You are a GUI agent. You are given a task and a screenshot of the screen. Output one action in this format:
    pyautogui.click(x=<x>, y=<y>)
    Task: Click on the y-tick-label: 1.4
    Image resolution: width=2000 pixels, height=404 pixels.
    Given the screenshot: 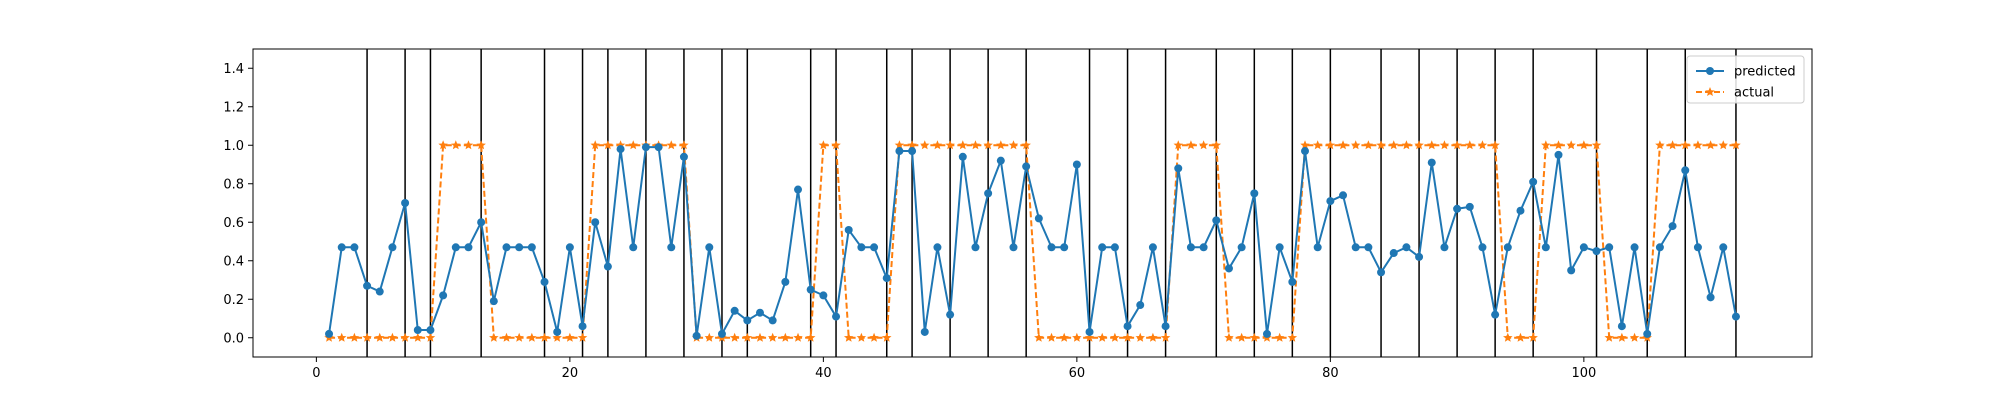 What is the action you would take?
    pyautogui.click(x=233, y=69)
    